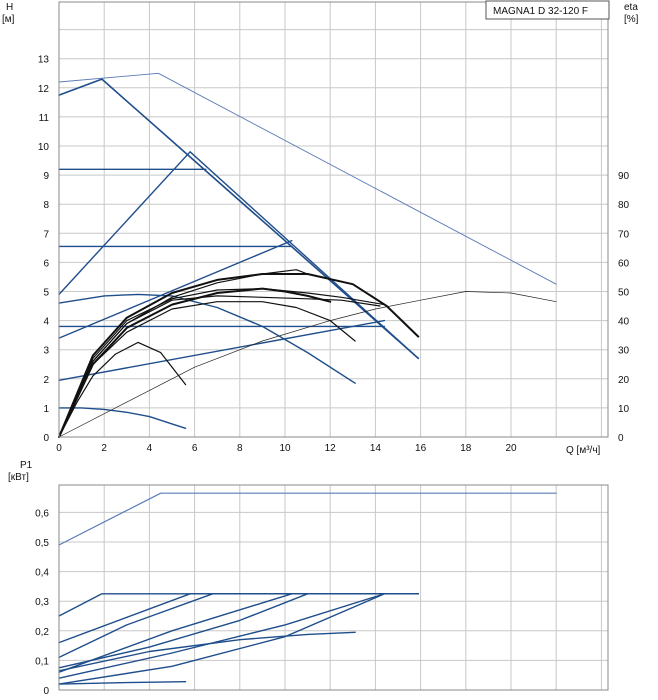  What do you see at coordinates (46, 691) in the screenshot?
I see `power-tick-label: 0` at bounding box center [46, 691].